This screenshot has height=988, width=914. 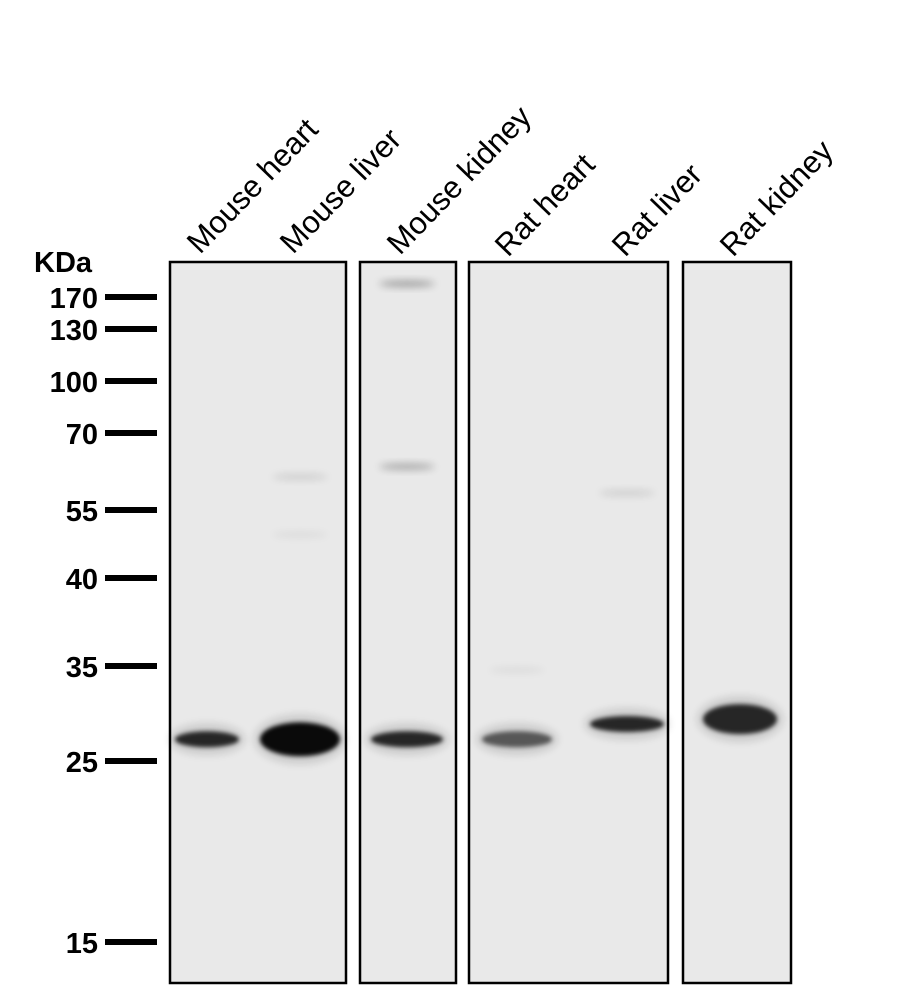 What do you see at coordinates (74, 383) in the screenshot?
I see `marker-label-100: 100` at bounding box center [74, 383].